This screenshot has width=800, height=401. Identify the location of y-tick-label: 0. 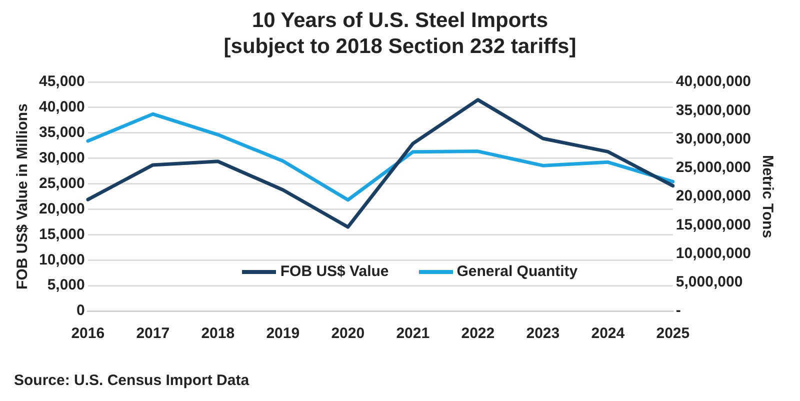
(80, 311).